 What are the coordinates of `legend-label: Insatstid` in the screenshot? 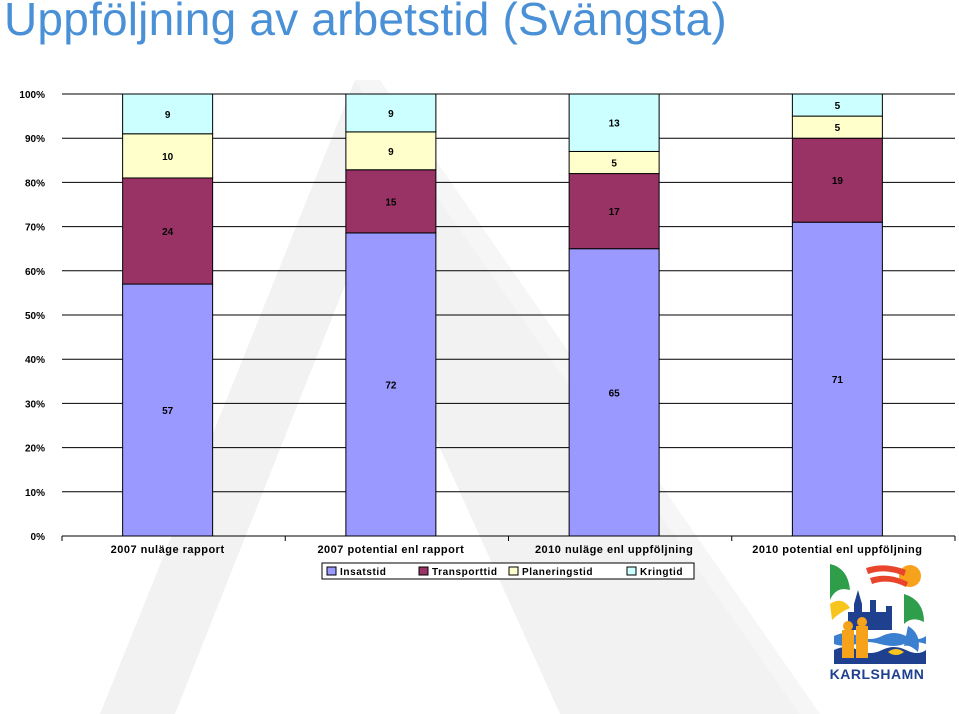 It's located at (363, 572).